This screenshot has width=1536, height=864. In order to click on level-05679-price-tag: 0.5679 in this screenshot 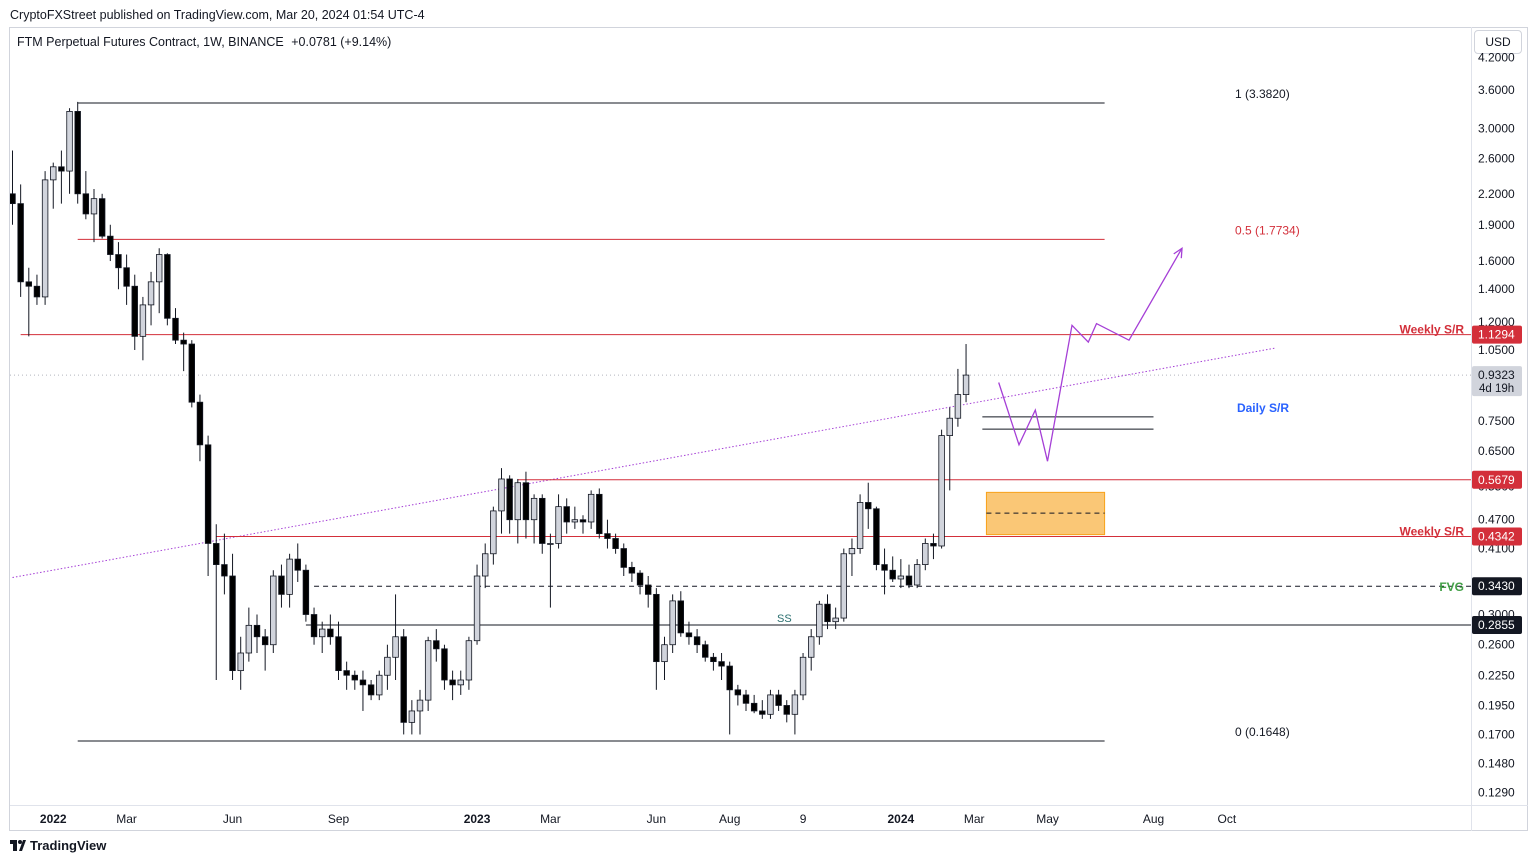, I will do `click(1497, 479)`.